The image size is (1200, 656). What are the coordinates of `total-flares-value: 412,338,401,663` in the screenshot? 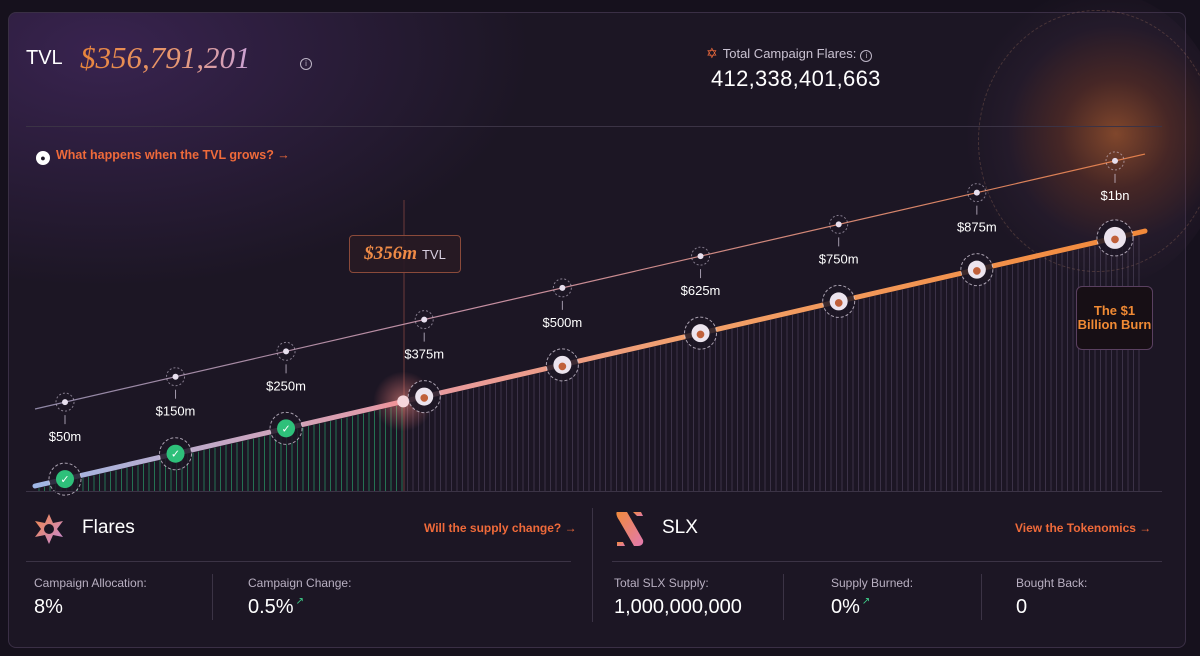 It's located at (796, 78).